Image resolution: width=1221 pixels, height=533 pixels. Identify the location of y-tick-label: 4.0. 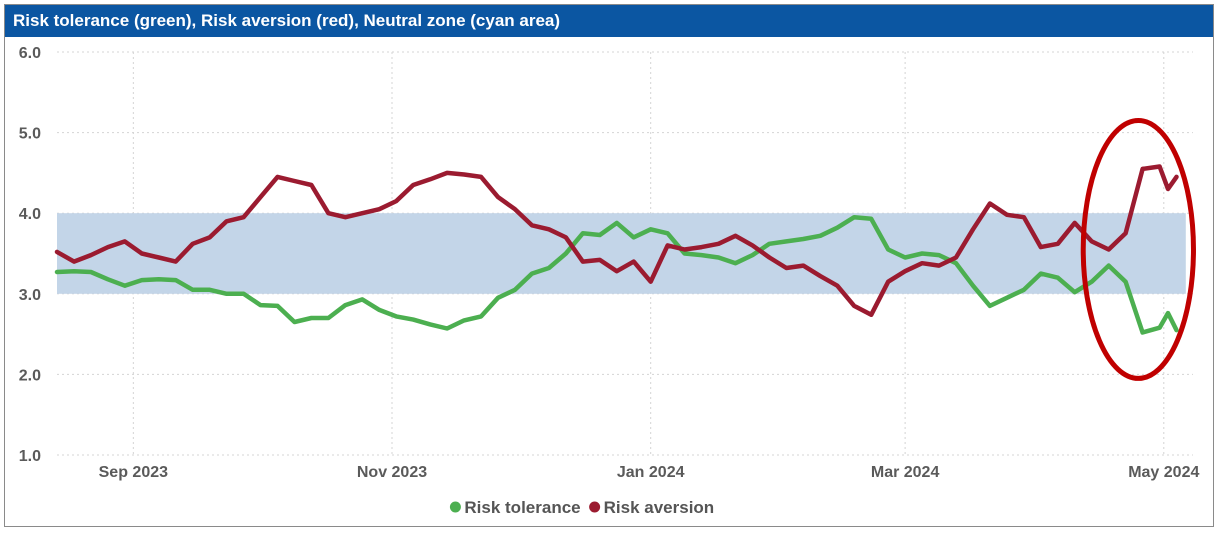
(30, 214).